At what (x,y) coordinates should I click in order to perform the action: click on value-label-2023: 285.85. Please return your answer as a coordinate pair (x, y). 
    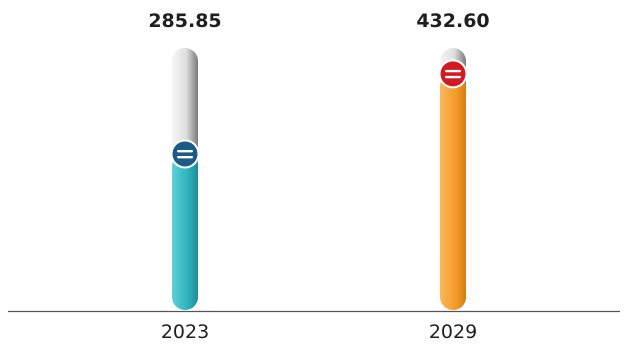
    Looking at the image, I should click on (184, 21).